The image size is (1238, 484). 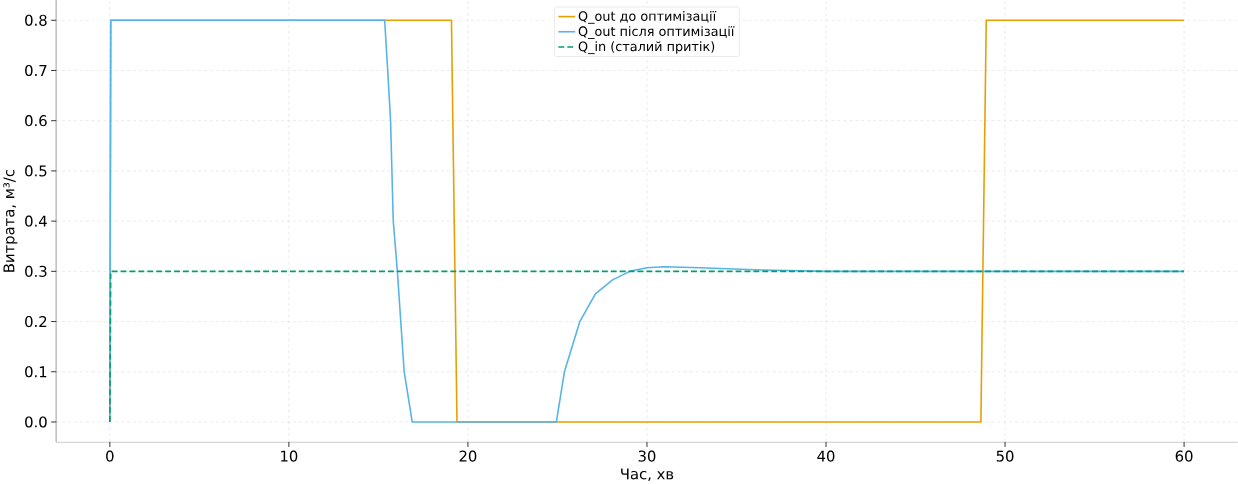 What do you see at coordinates (36, 271) in the screenshot?
I see `y-tick-label: 0.3` at bounding box center [36, 271].